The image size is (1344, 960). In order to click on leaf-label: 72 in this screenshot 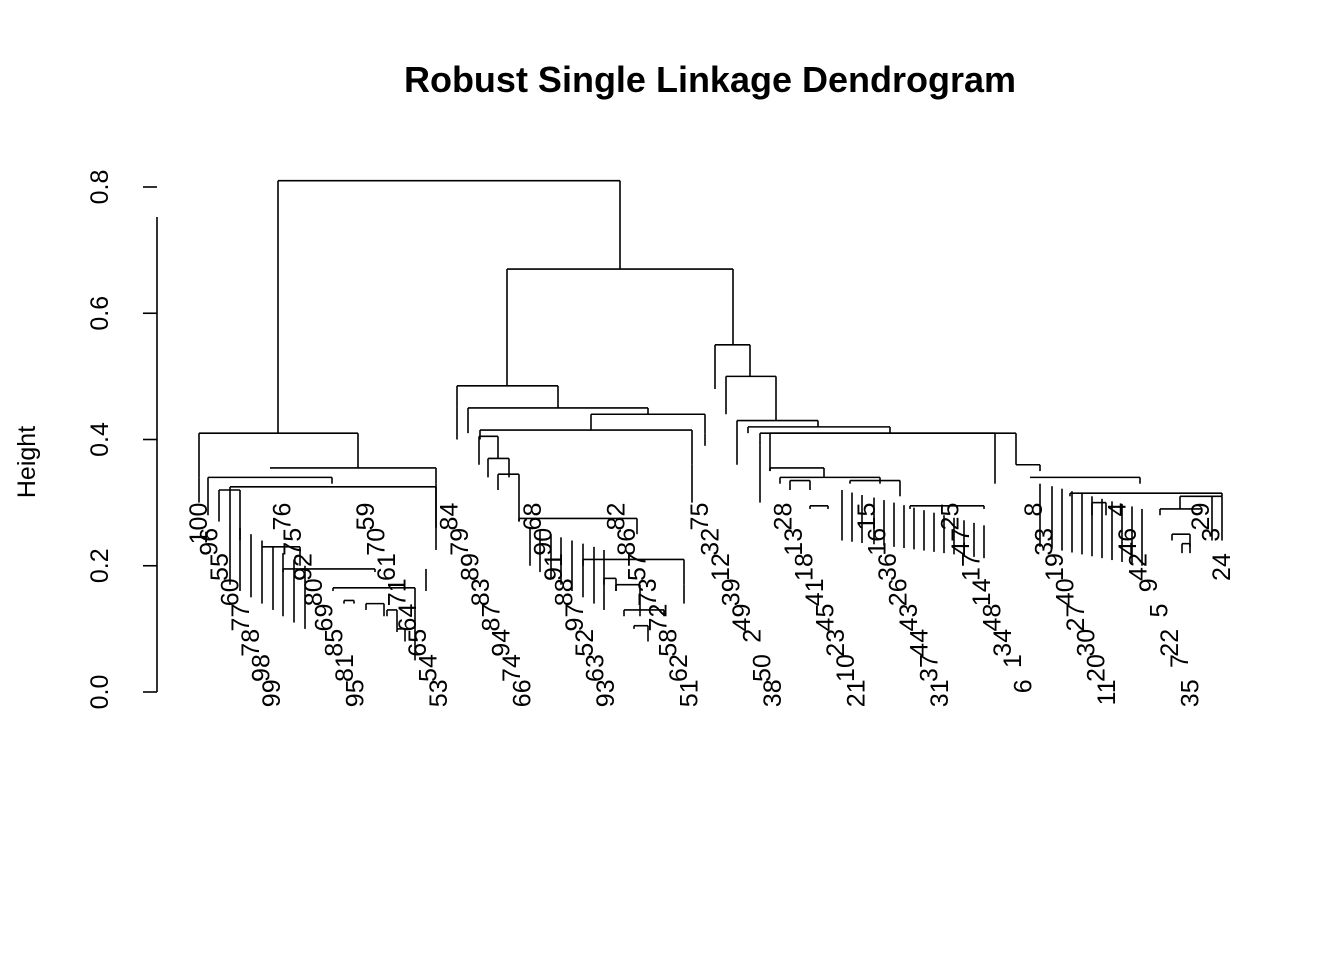, I will do `click(658, 618)`.